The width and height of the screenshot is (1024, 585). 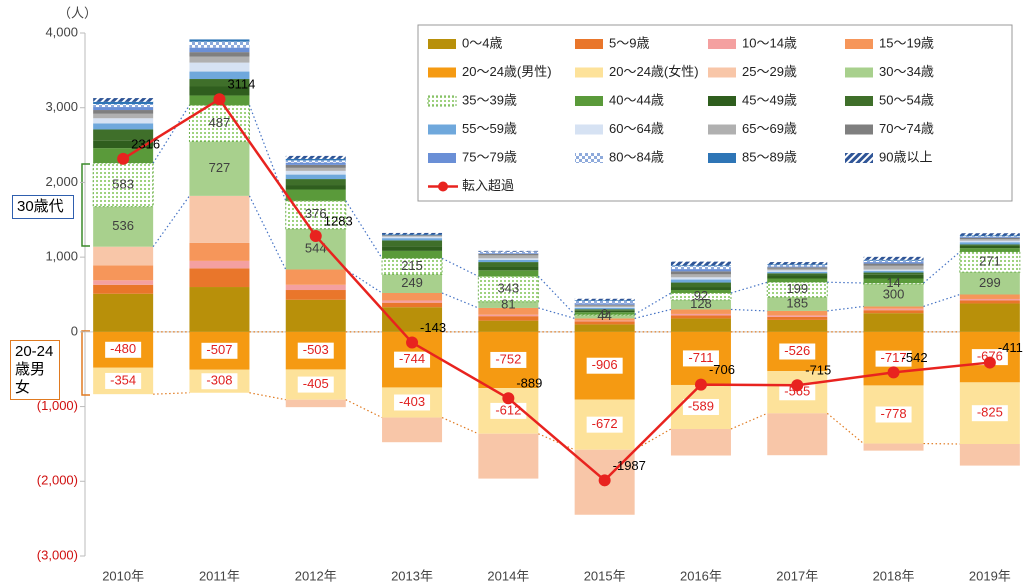 What do you see at coordinates (605, 364) in the screenshot?
I see `data-label: -906` at bounding box center [605, 364].